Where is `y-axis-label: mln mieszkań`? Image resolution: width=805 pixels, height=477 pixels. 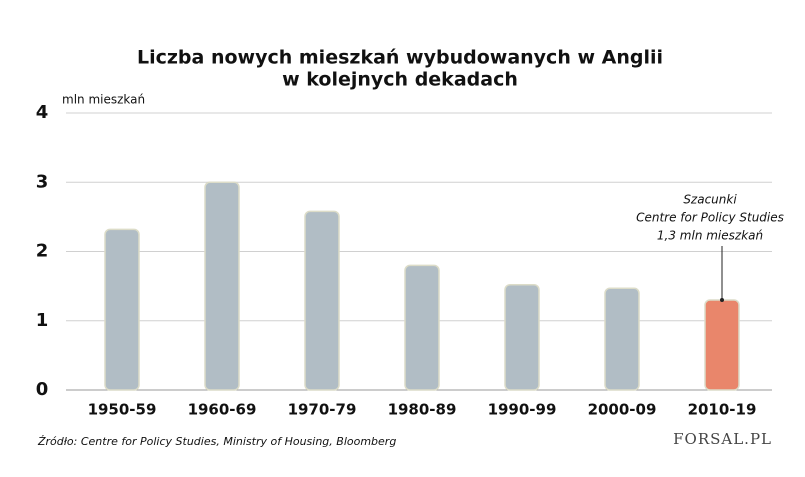 y-axis-label: mln mieszkań is located at coordinates (103, 100).